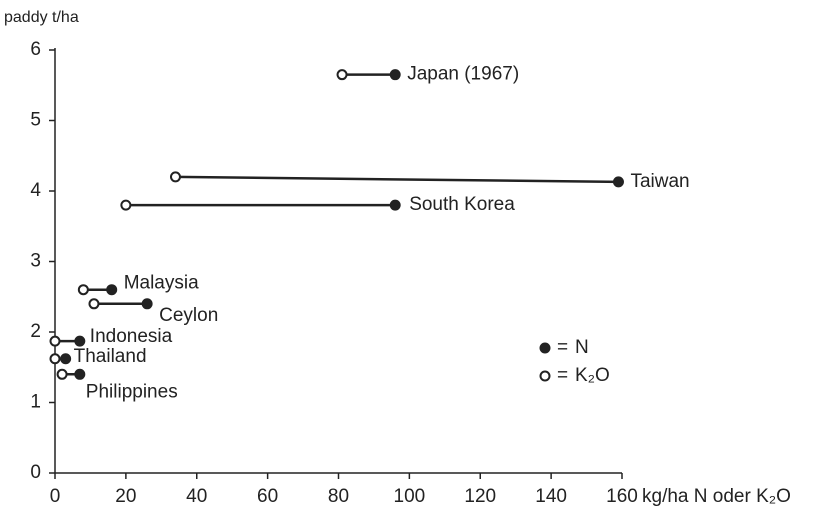 Image resolution: width=838 pixels, height=517 pixels. Describe the element at coordinates (551, 496) in the screenshot. I see `x-tick-label: 140` at that location.